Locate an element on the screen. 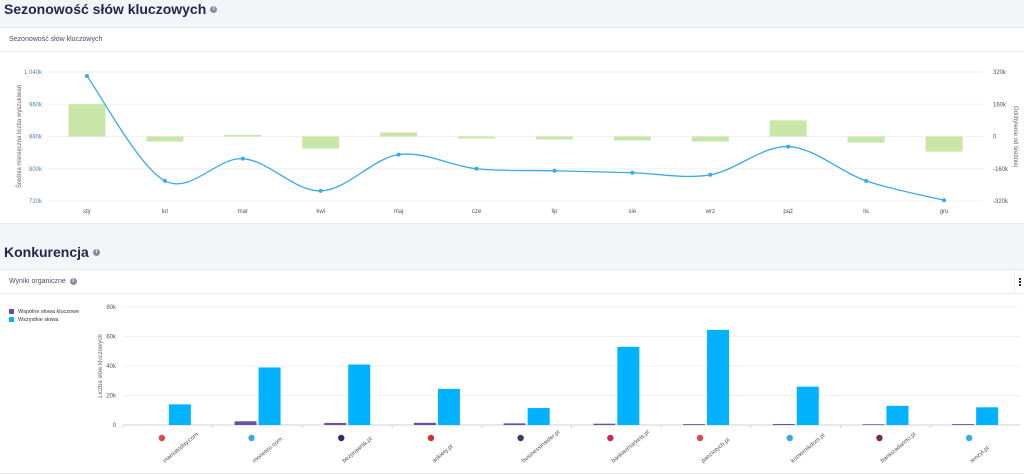 The width and height of the screenshot is (1024, 474). competition-card-header: Wyniki organiczne i is located at coordinates (512, 282).